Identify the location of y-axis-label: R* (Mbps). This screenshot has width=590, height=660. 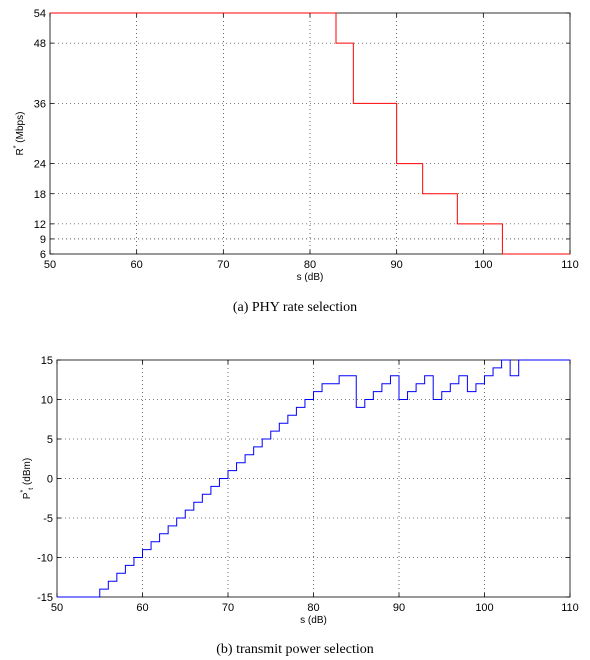
(19, 134).